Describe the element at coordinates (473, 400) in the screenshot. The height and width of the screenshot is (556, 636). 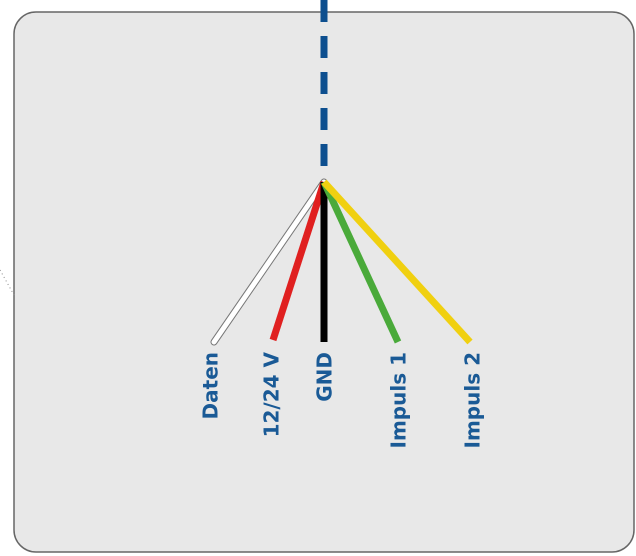
I see `wire-label: Impuls 2` at that location.